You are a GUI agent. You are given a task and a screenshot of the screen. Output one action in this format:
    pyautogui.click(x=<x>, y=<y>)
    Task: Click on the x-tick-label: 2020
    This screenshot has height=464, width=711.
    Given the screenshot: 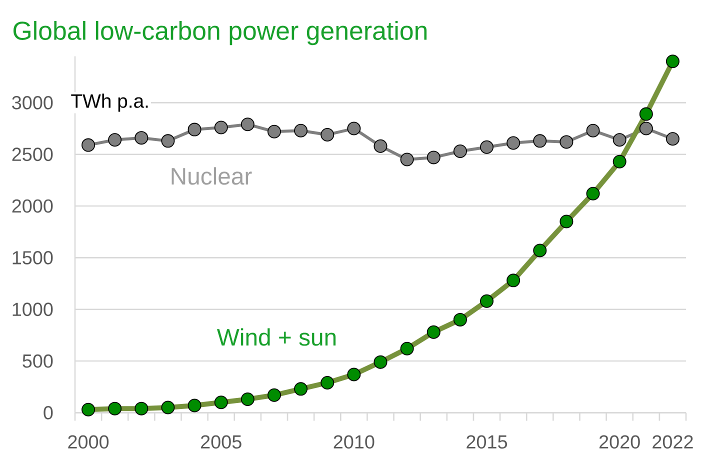 What is the action you would take?
    pyautogui.click(x=619, y=442)
    